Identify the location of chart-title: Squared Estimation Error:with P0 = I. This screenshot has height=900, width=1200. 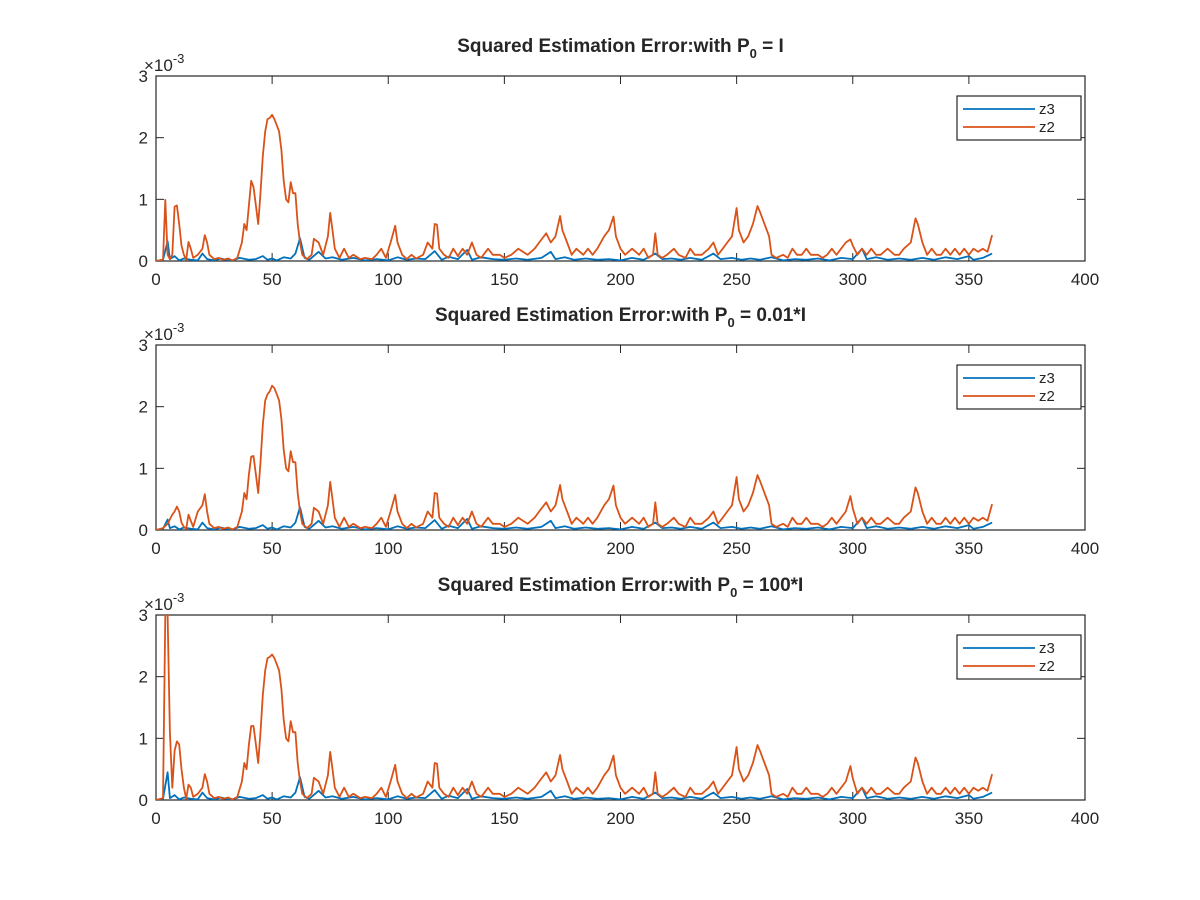
(620, 48).